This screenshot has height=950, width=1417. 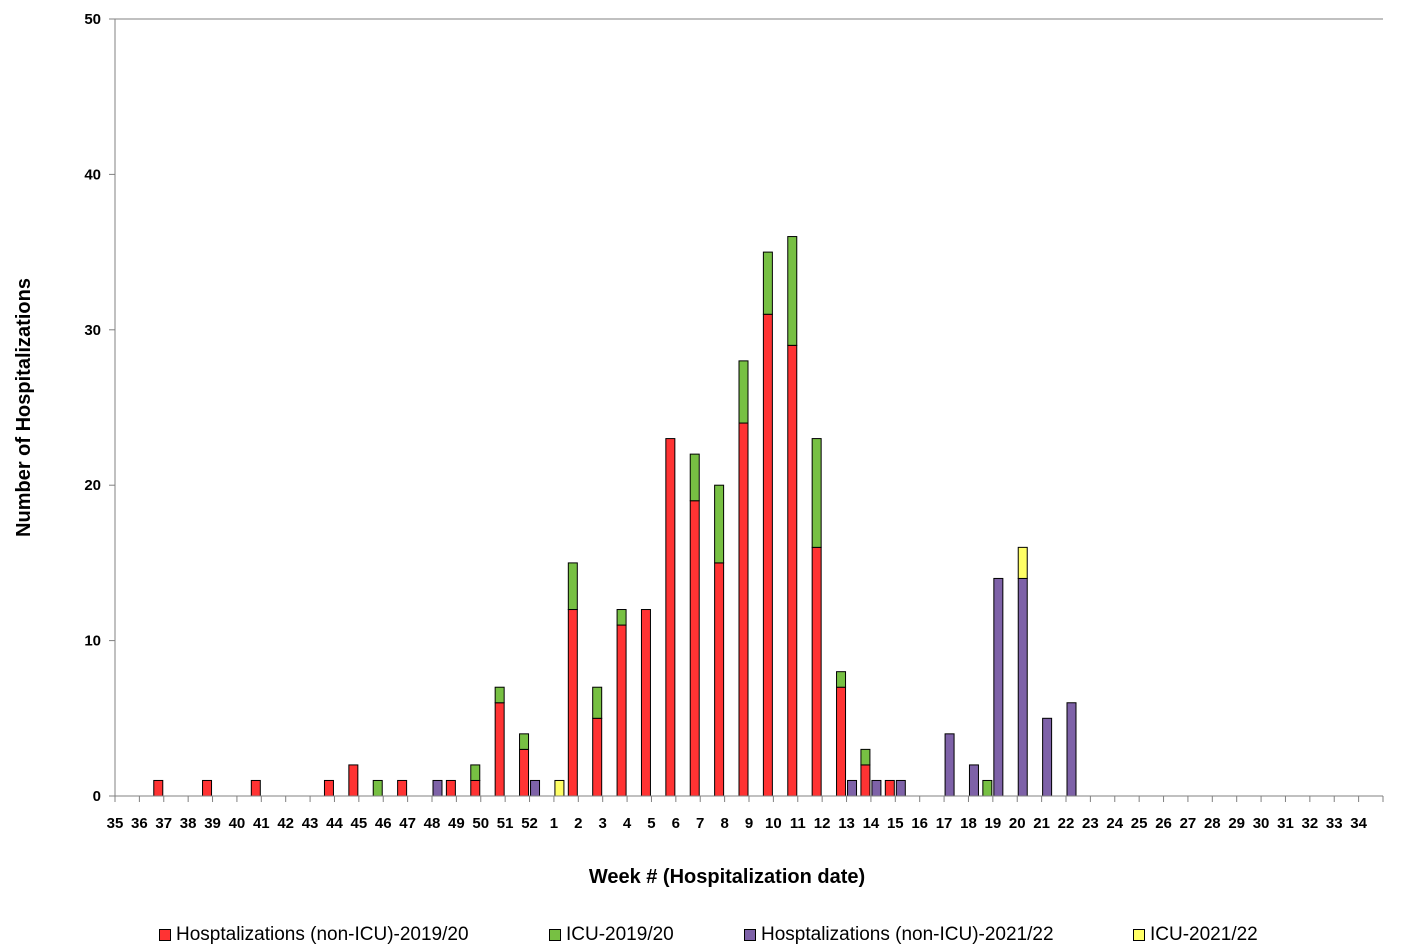 I want to click on x-tick-label: 48, so click(x=432, y=823).